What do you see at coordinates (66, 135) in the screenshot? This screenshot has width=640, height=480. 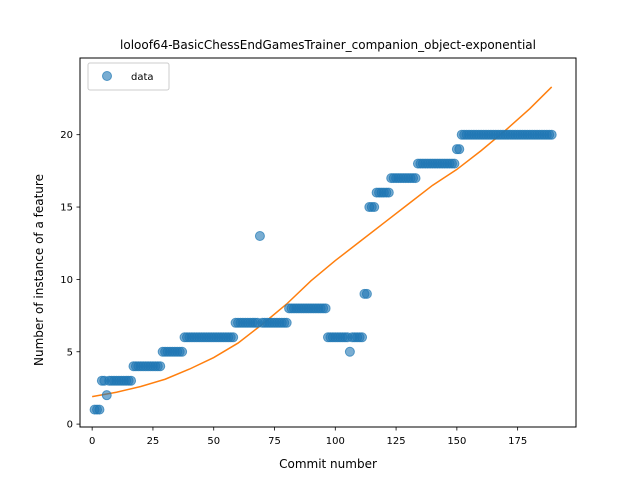 I see `y-tick-label: 20` at bounding box center [66, 135].